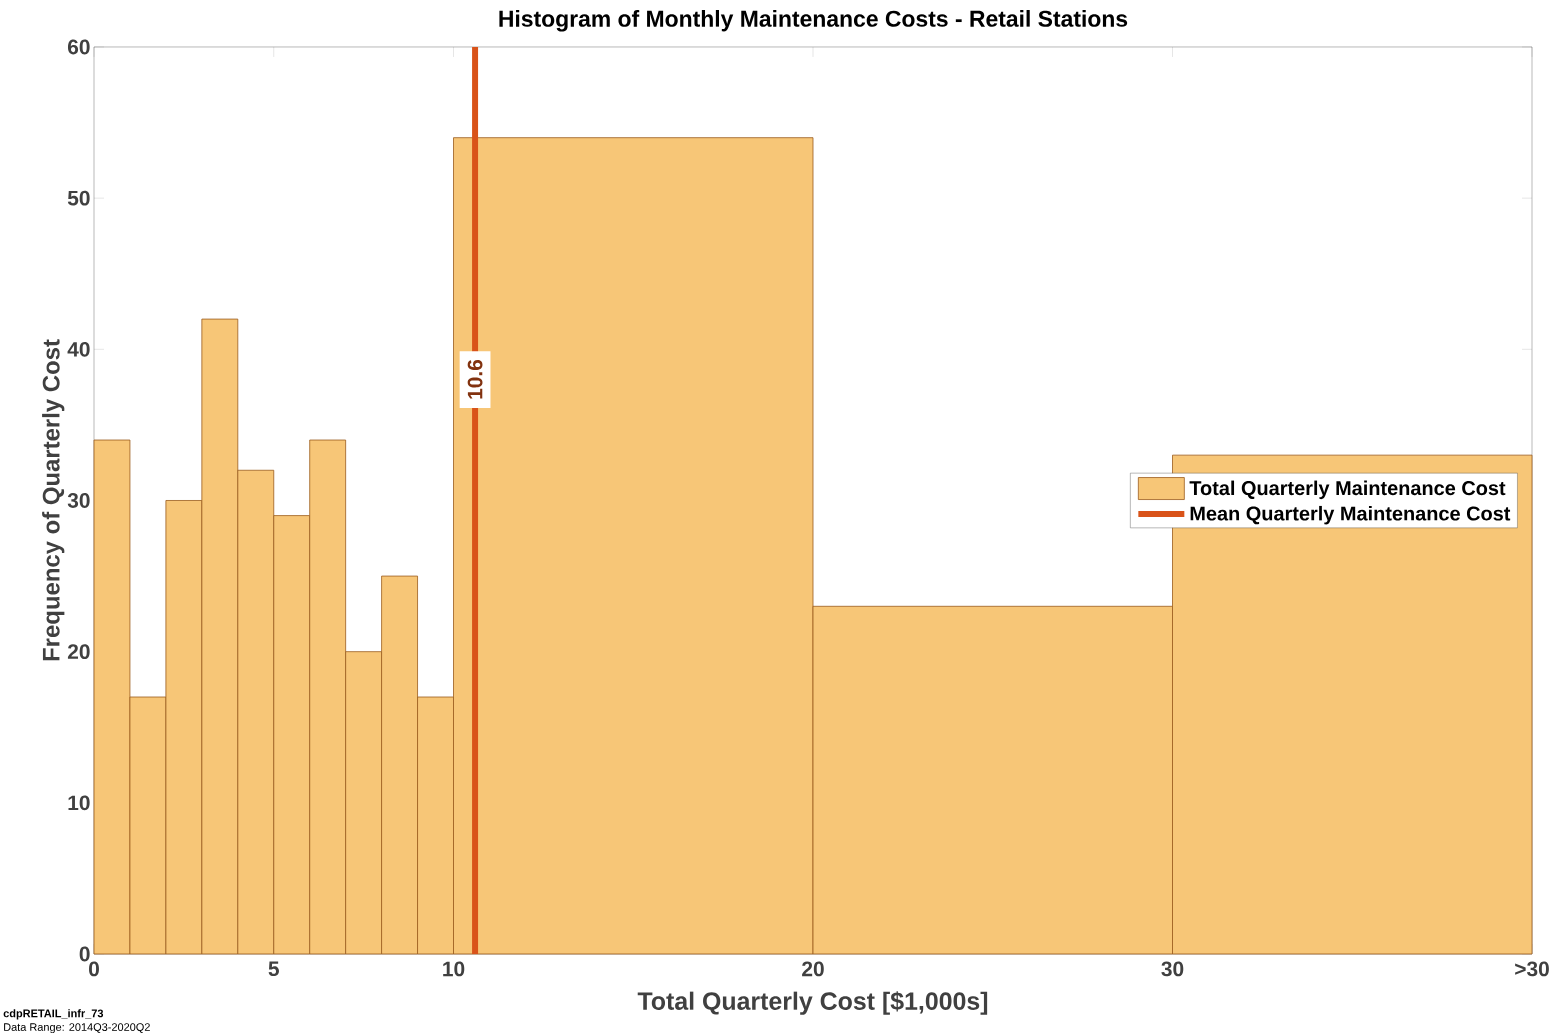 The image size is (1555, 1034). I want to click on x-axis-title: Total Quarterly Cost [$1,000s], so click(812, 1003).